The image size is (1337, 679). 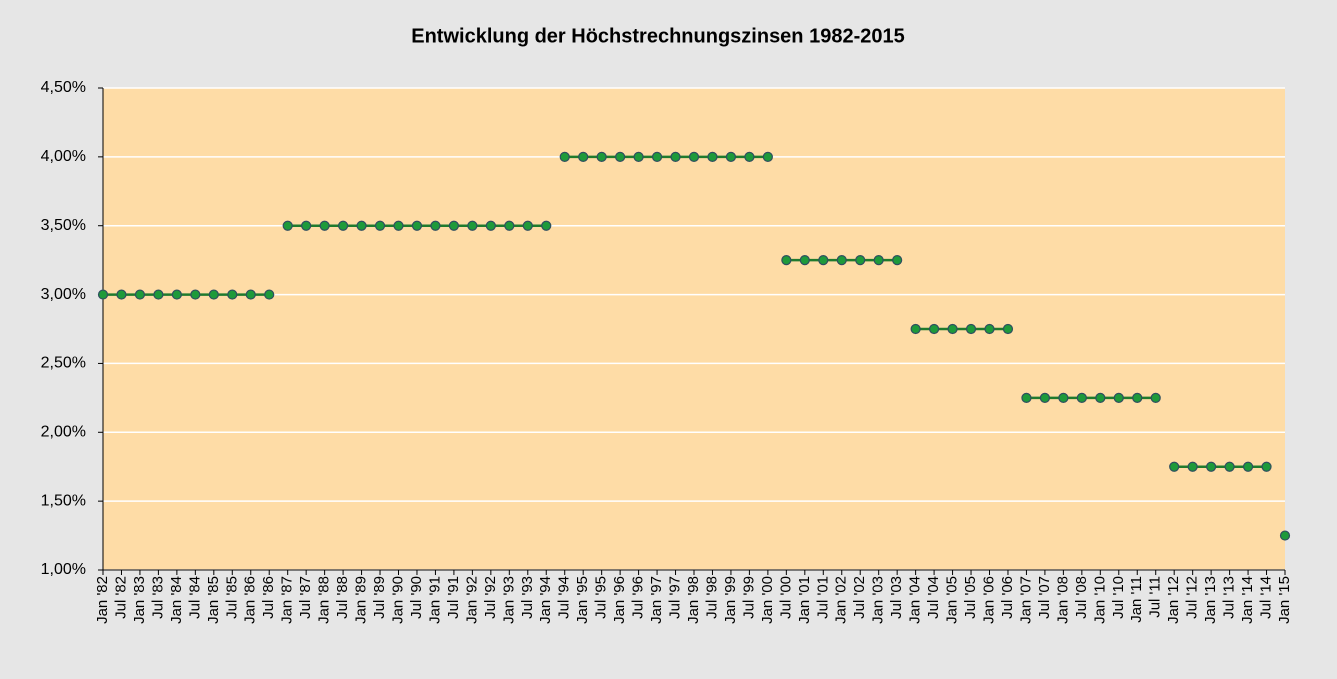 I want to click on x-tick-label: Jul '04, so click(x=933, y=597).